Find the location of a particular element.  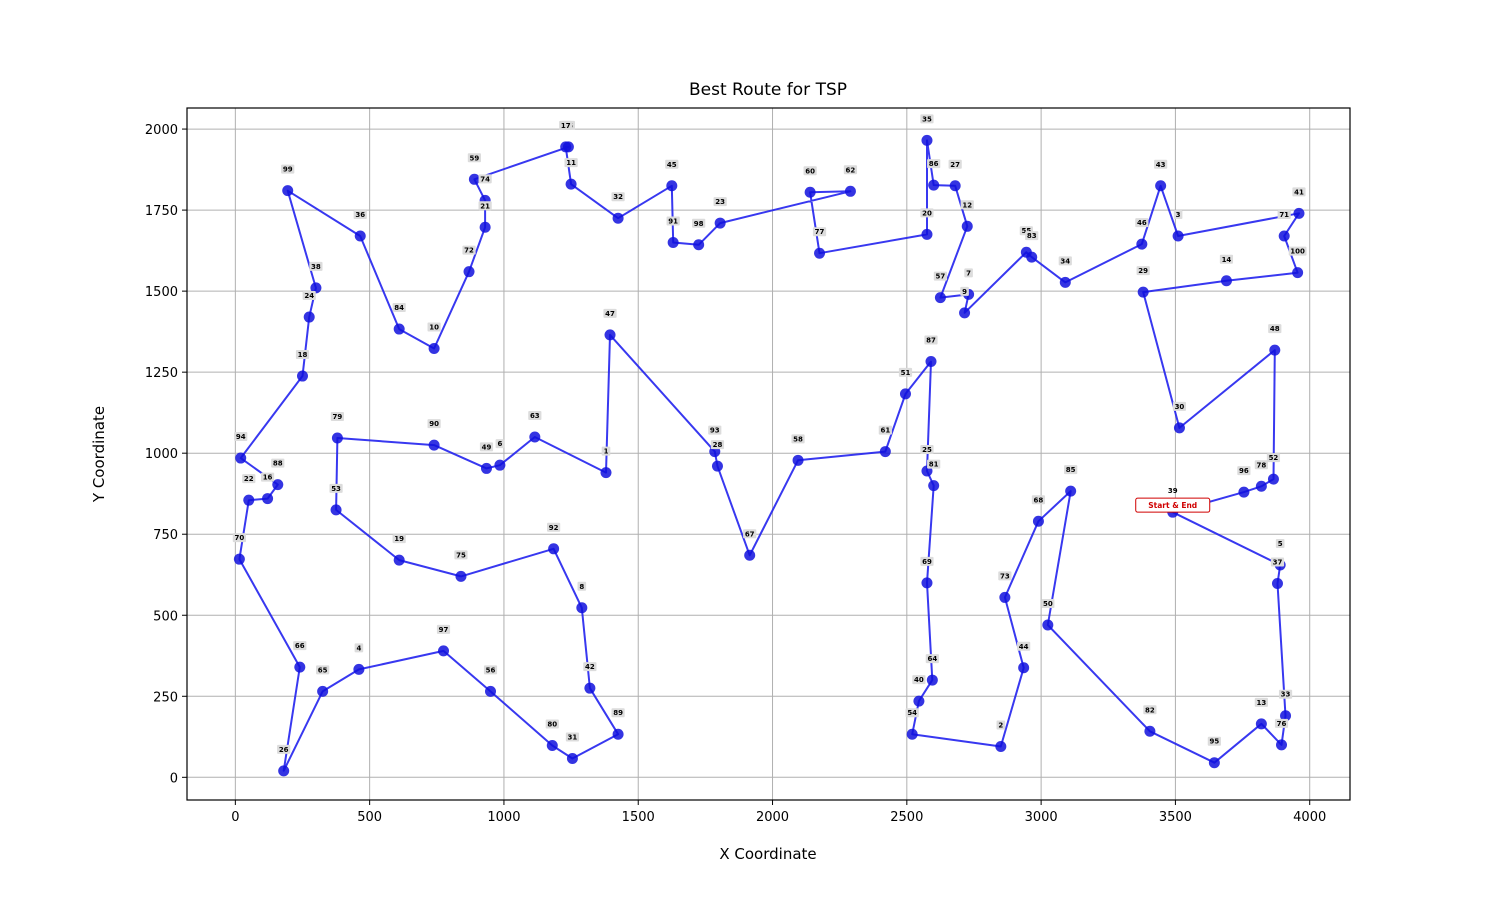

city-label-27: 27 is located at coordinates (955, 165).